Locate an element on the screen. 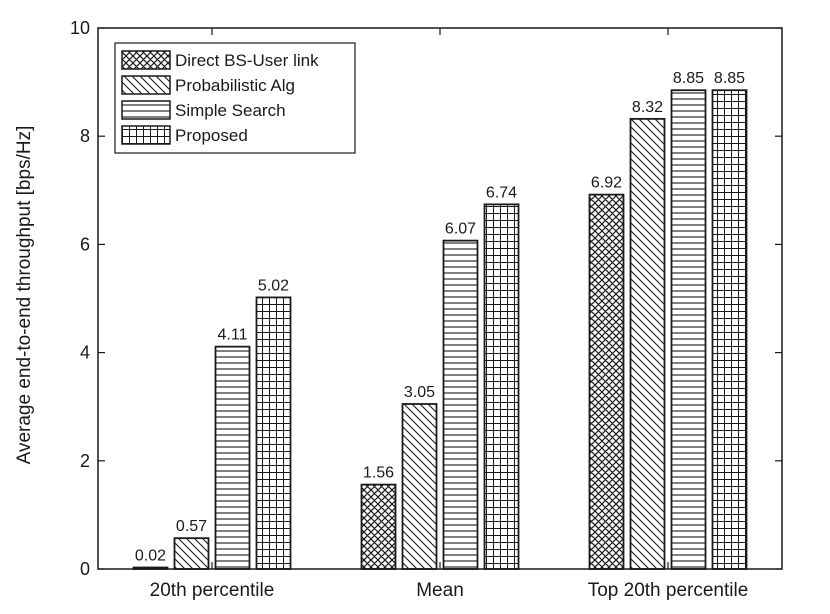  data-label: 0.57 is located at coordinates (191, 526).